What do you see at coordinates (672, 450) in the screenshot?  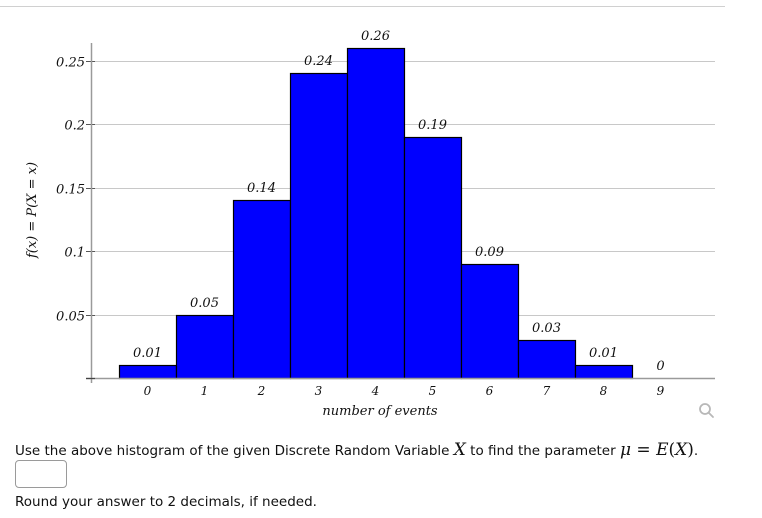 I see `paren-open: (` at bounding box center [672, 450].